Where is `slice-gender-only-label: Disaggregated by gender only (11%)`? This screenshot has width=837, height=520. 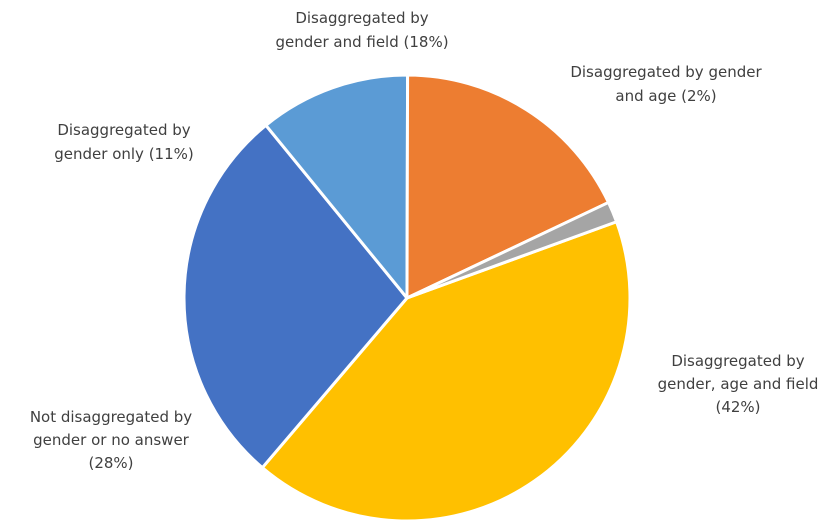
slice-gender-only-label: Disaggregated by gender only (11%) is located at coordinates (123, 142).